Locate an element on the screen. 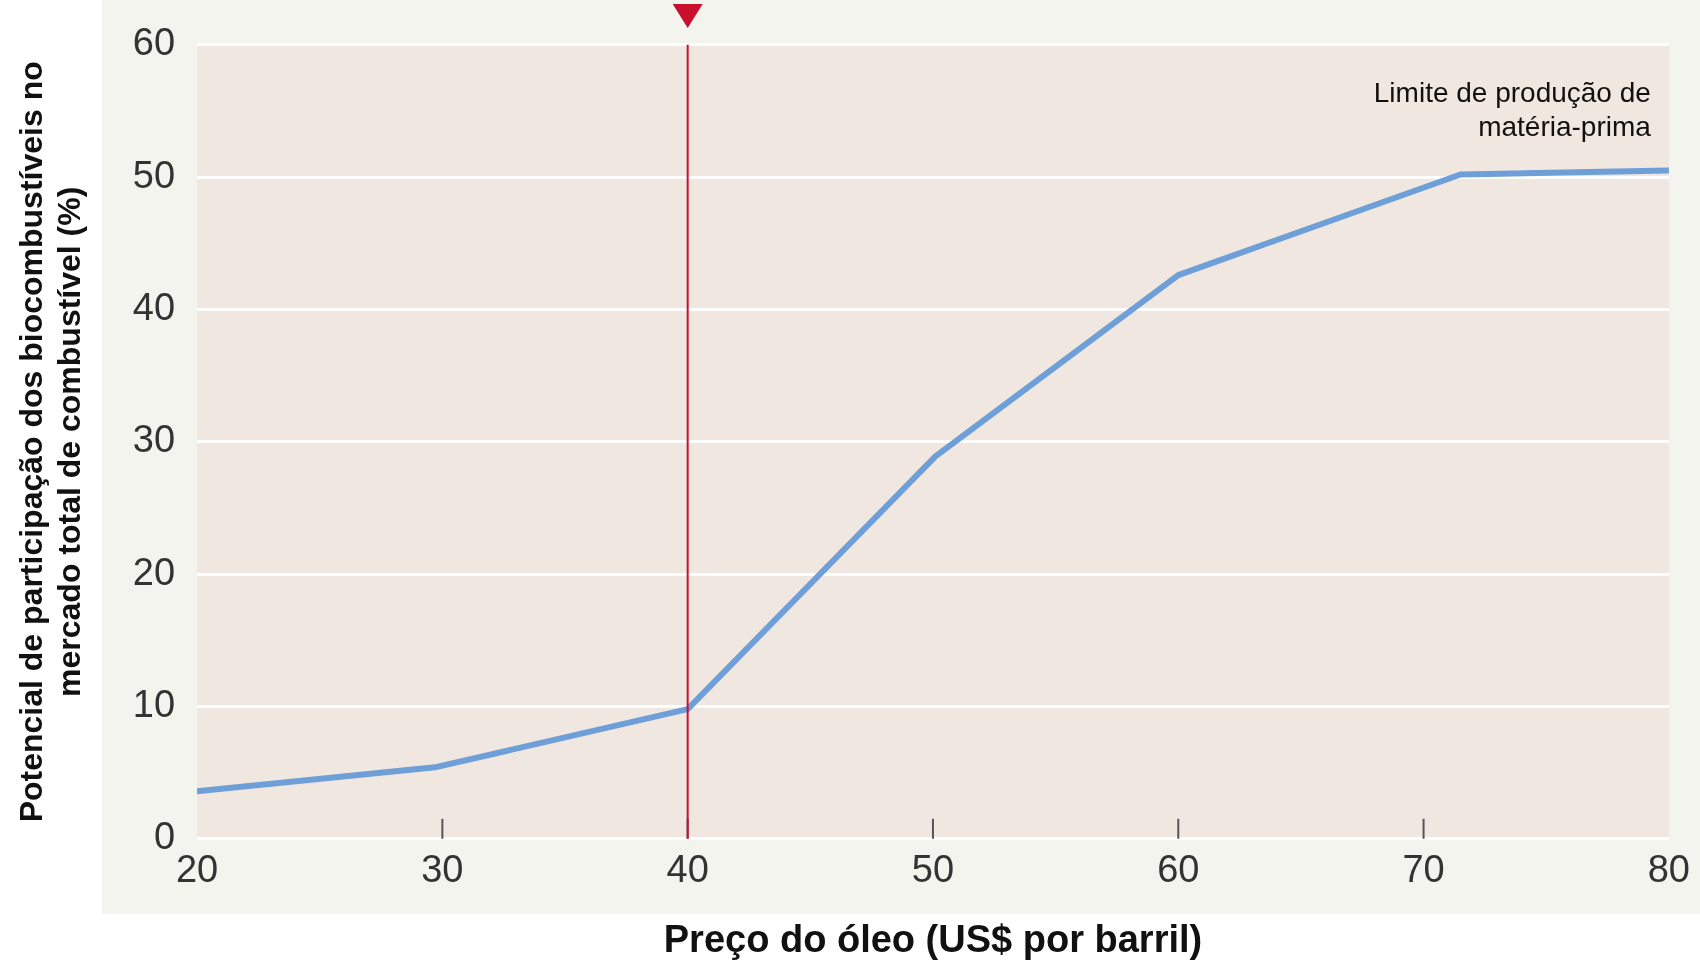  y-tick-label: 10 is located at coordinates (154, 703).